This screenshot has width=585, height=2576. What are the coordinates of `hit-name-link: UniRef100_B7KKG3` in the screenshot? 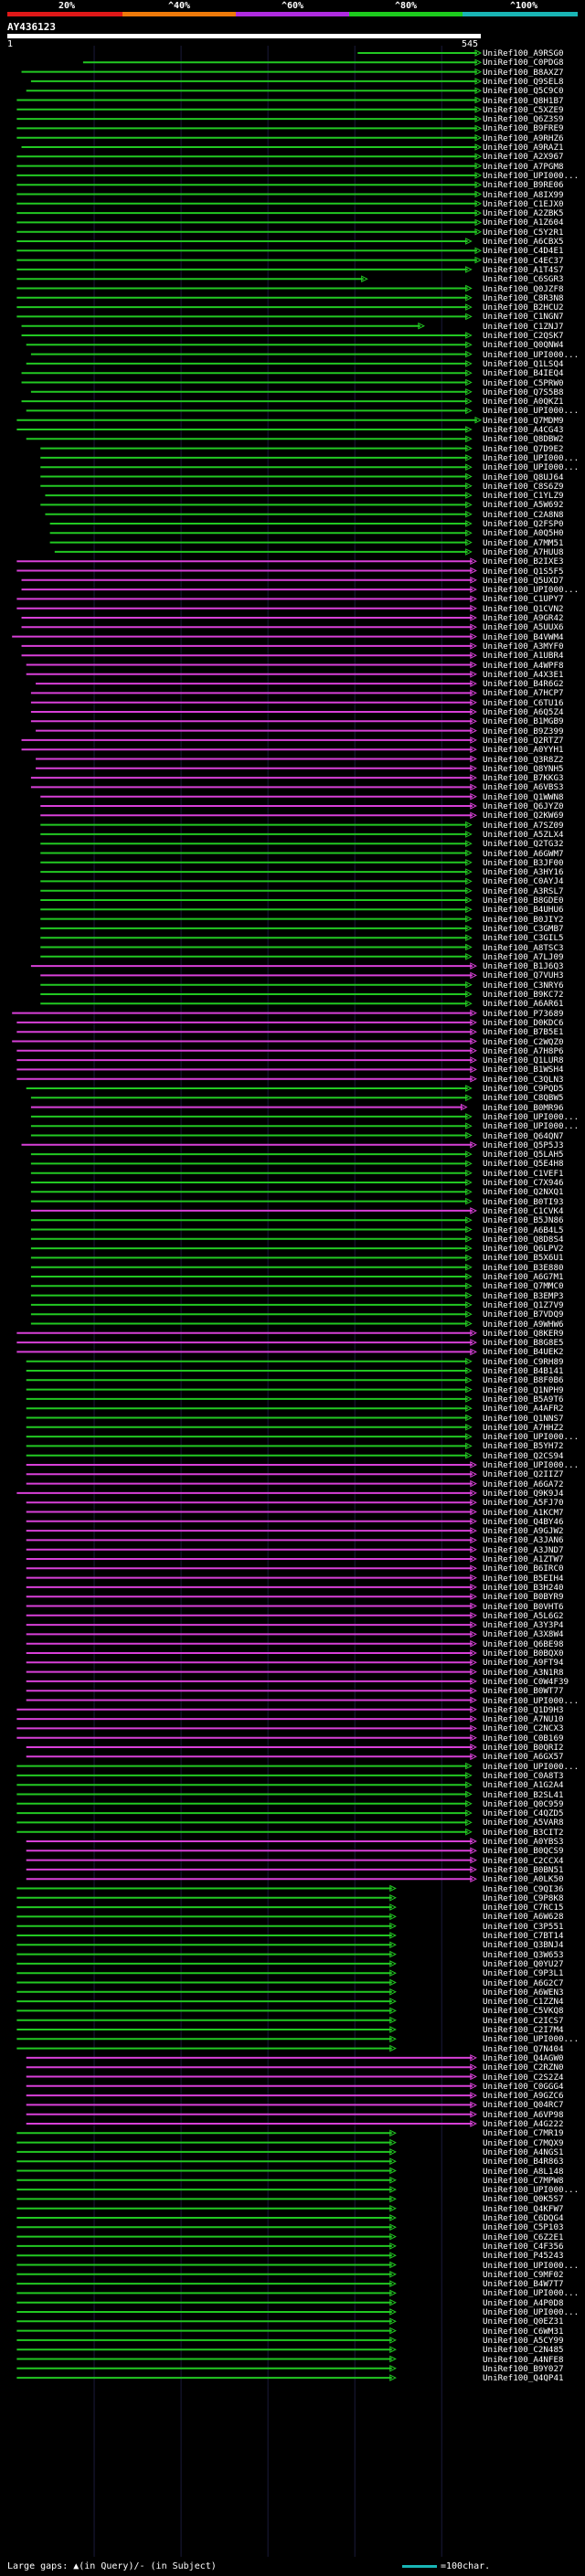 It's located at (523, 778).